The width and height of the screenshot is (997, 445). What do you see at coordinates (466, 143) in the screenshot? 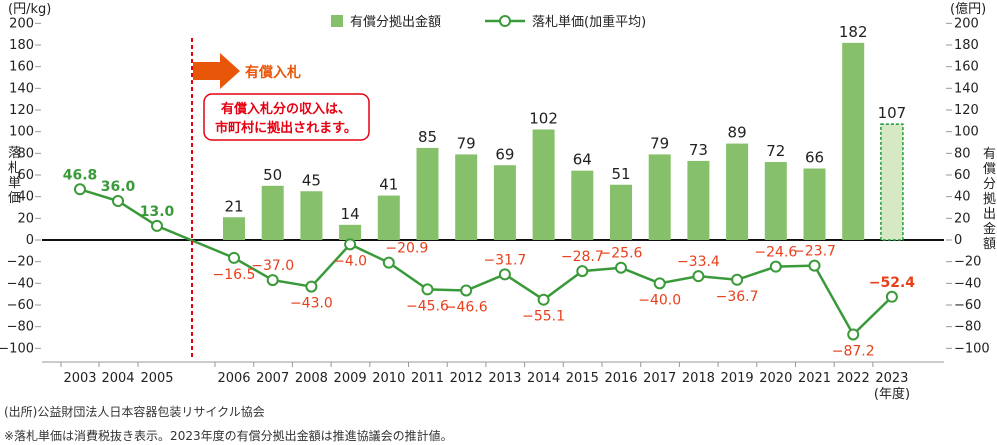
I see `bar-label-2012: 79` at bounding box center [466, 143].